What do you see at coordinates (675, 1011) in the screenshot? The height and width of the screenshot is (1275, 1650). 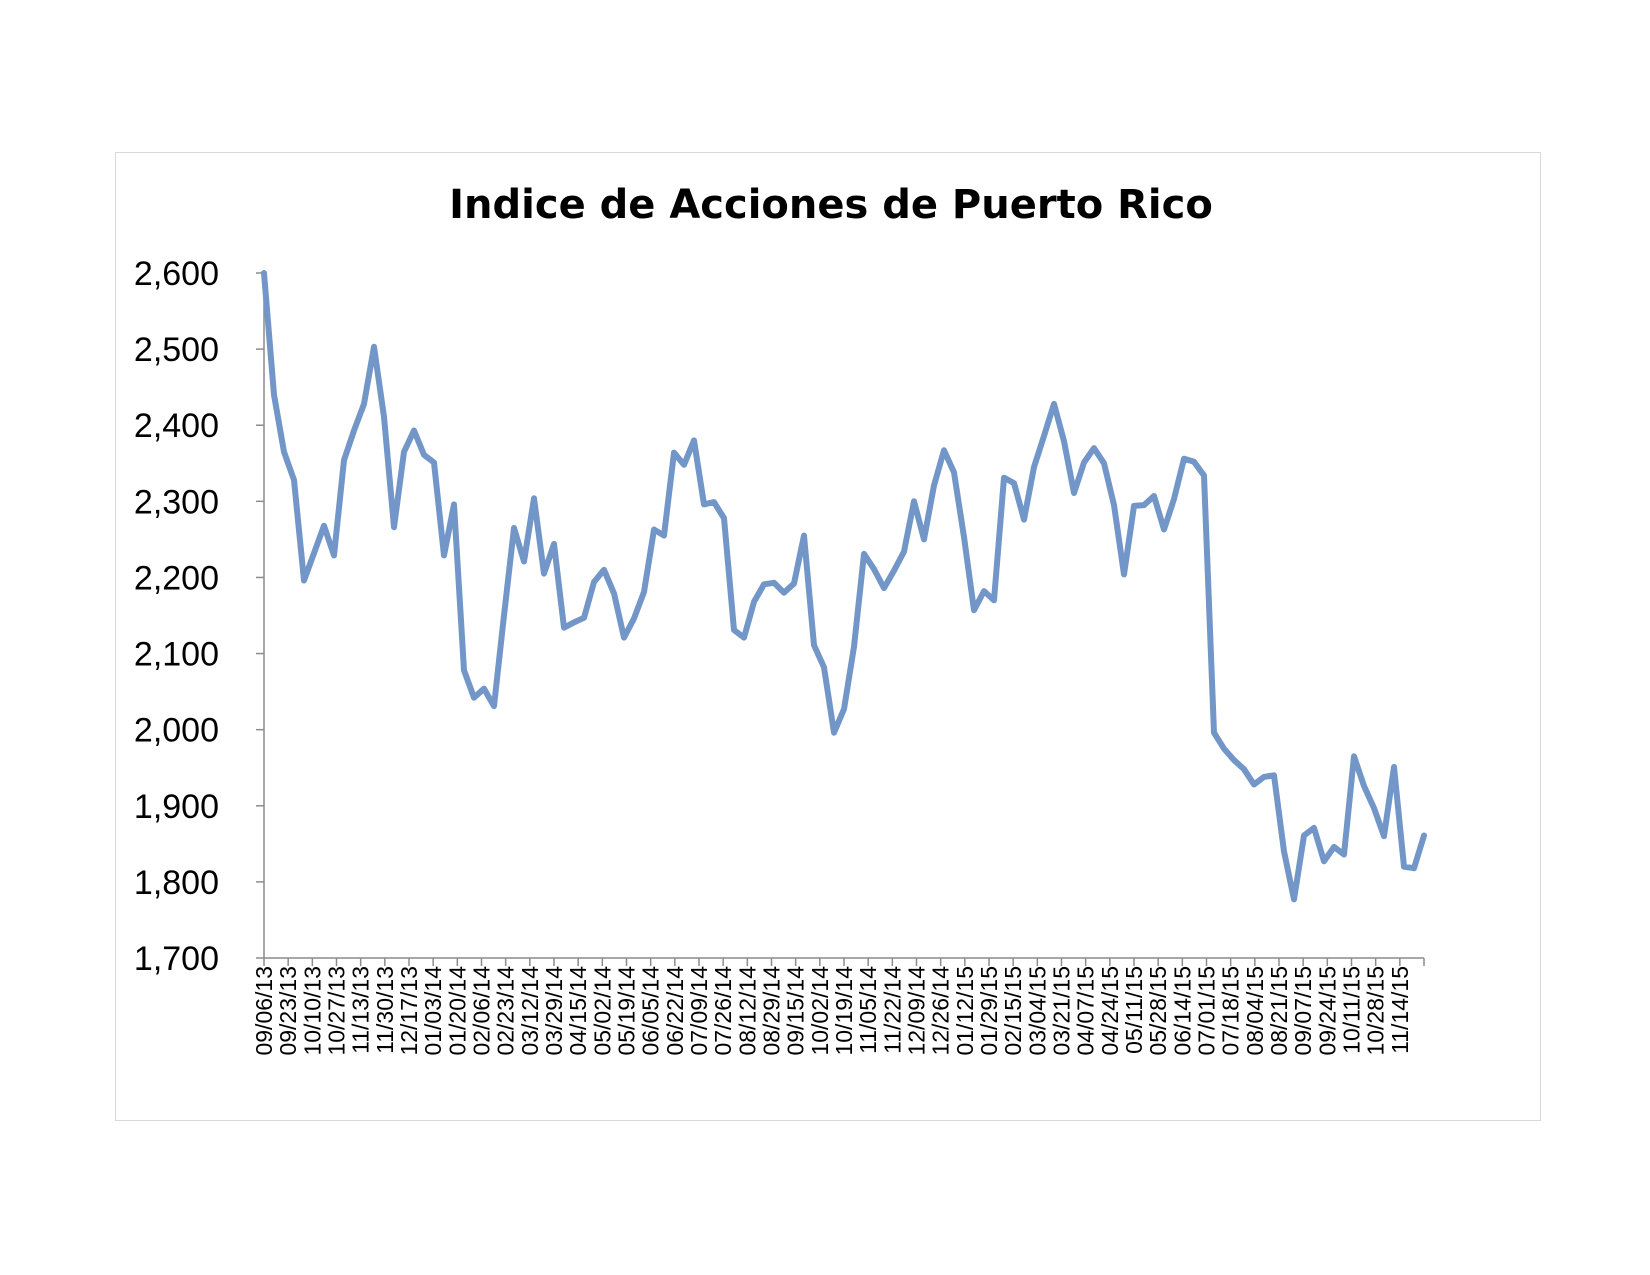 I see `x-tick-label: 06/22/14` at bounding box center [675, 1011].